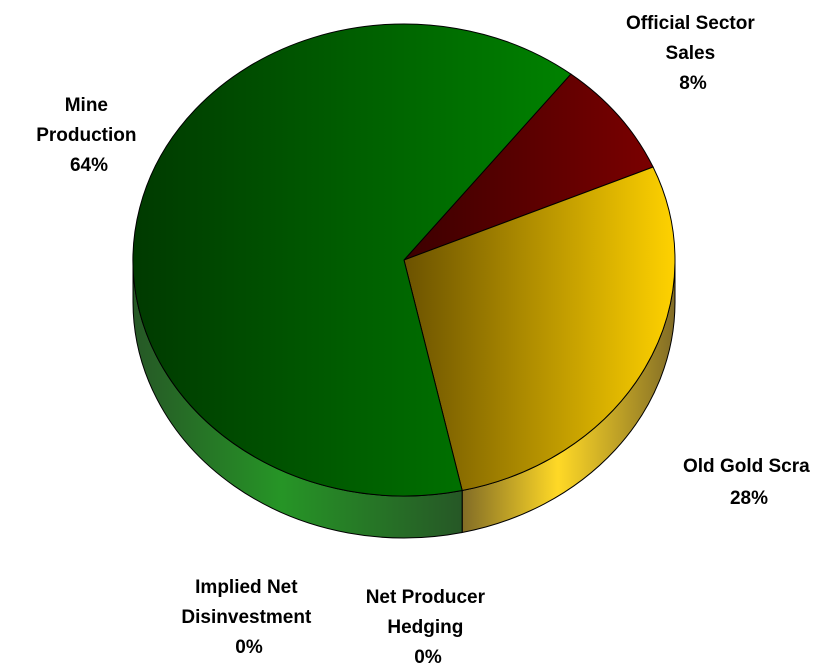  I want to click on slice-label-net-producer-hedging: Net Producer Hedging 0%, so click(428, 627).